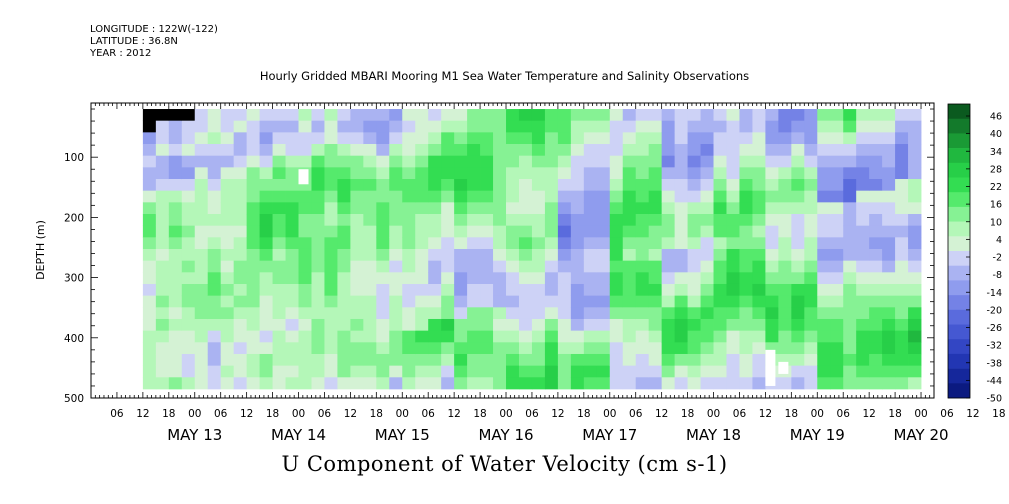  Describe the element at coordinates (994, 381) in the screenshot. I see `colorbar-label: -44` at that location.